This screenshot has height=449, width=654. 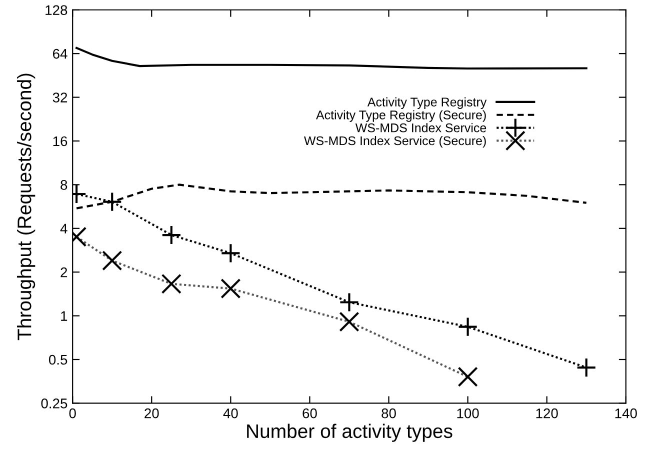 What do you see at coordinates (389, 413) in the screenshot?
I see `x-tick-label: 80` at bounding box center [389, 413].